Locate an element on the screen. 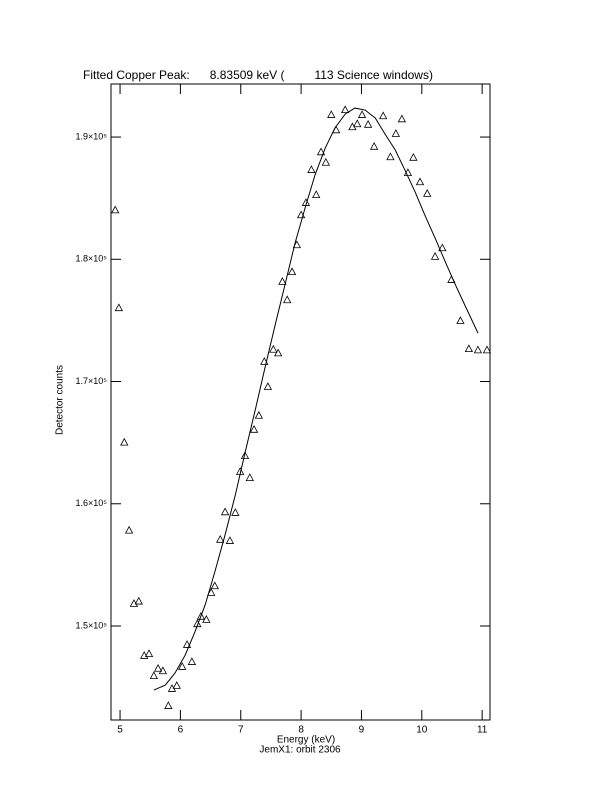  subtitle: JemX1: orbit 2306 is located at coordinates (300, 750).